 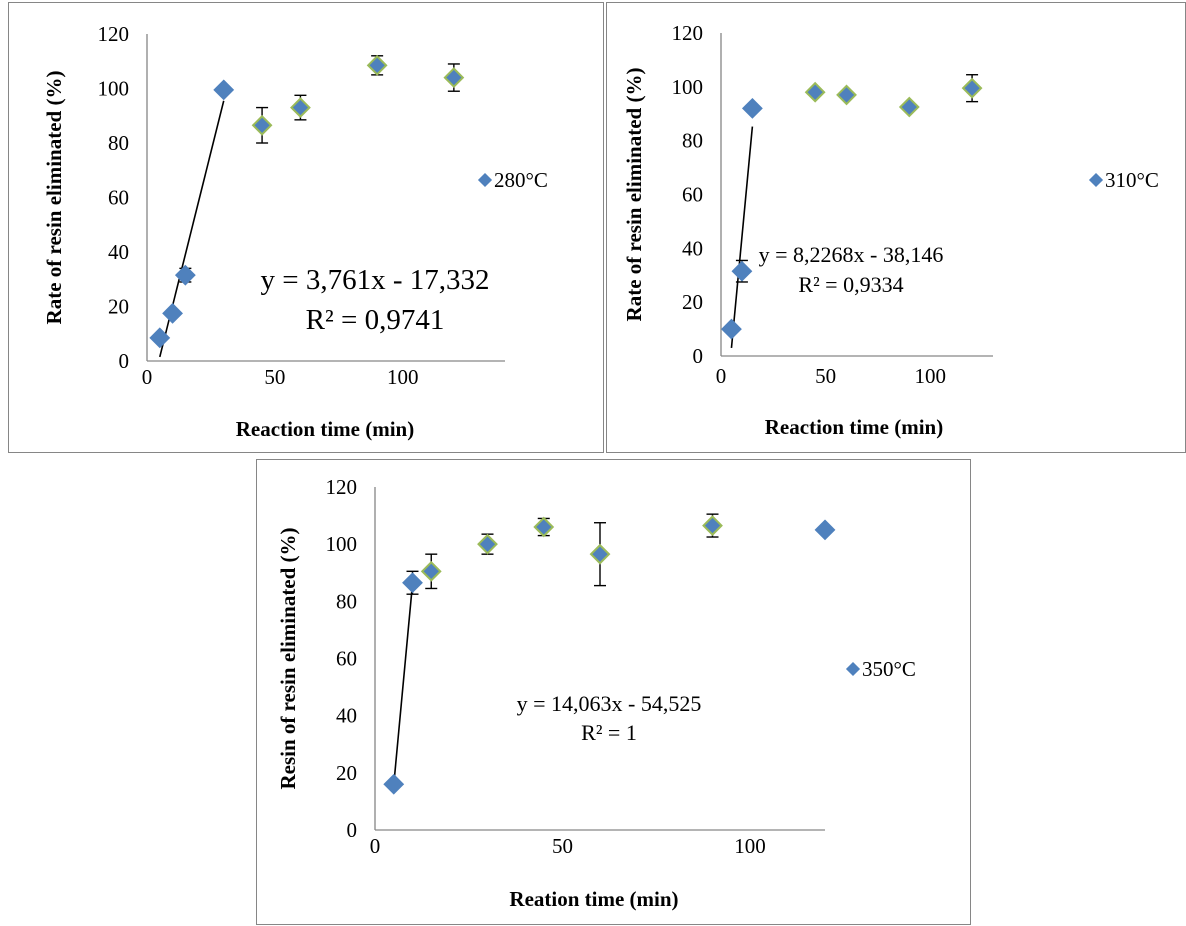 I want to click on y-axis-title: Resin of resin eliminated (%), so click(x=288, y=658).